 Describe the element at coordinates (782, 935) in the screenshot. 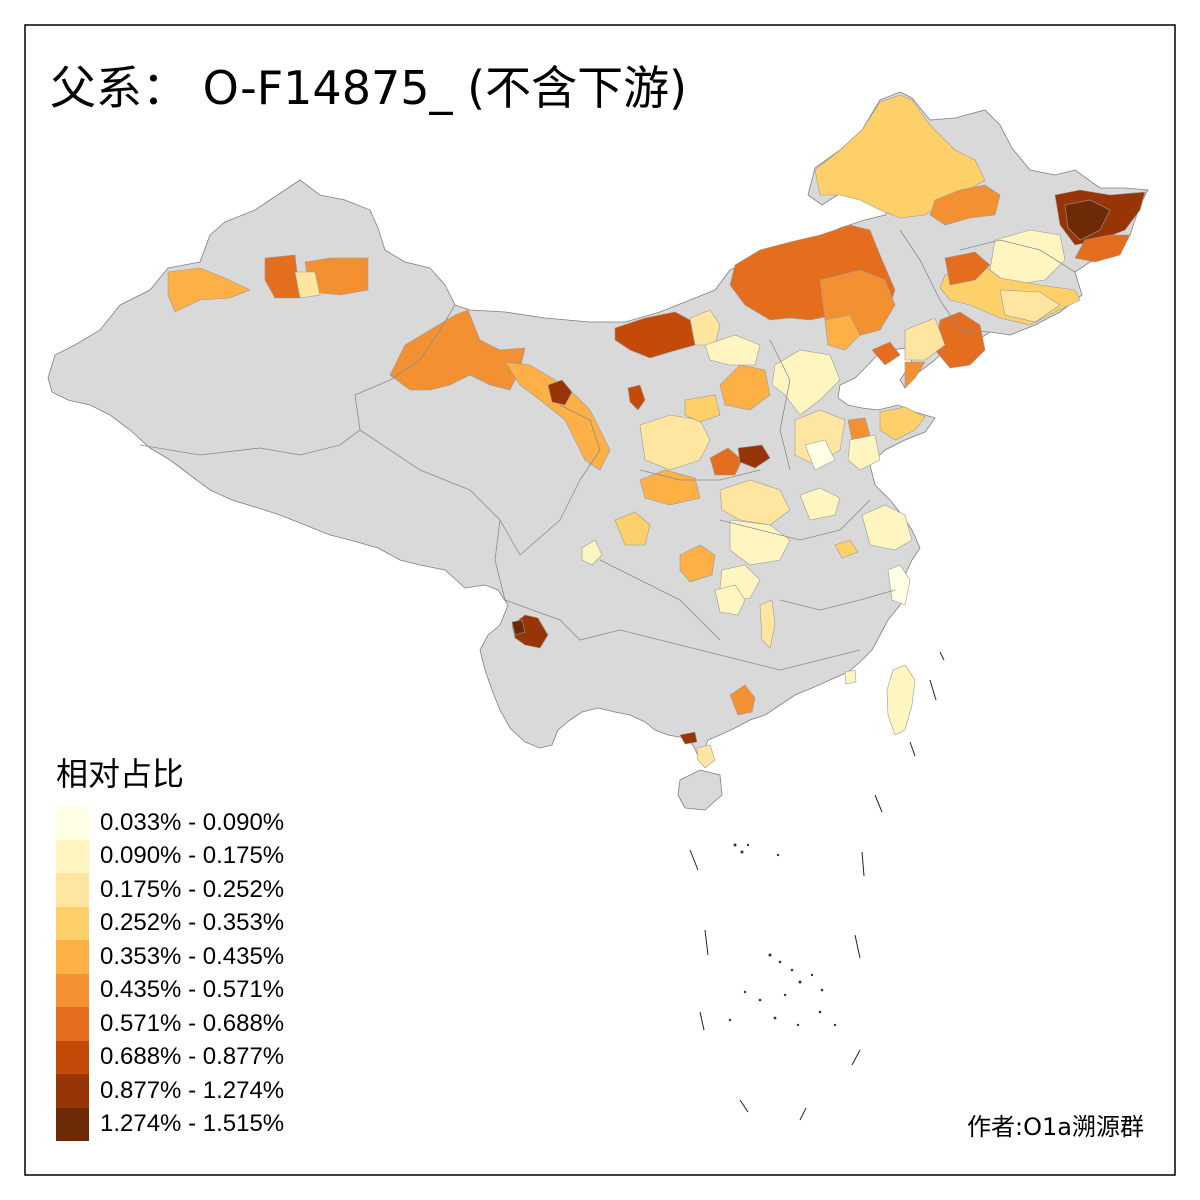

I see `island-dots` at that location.